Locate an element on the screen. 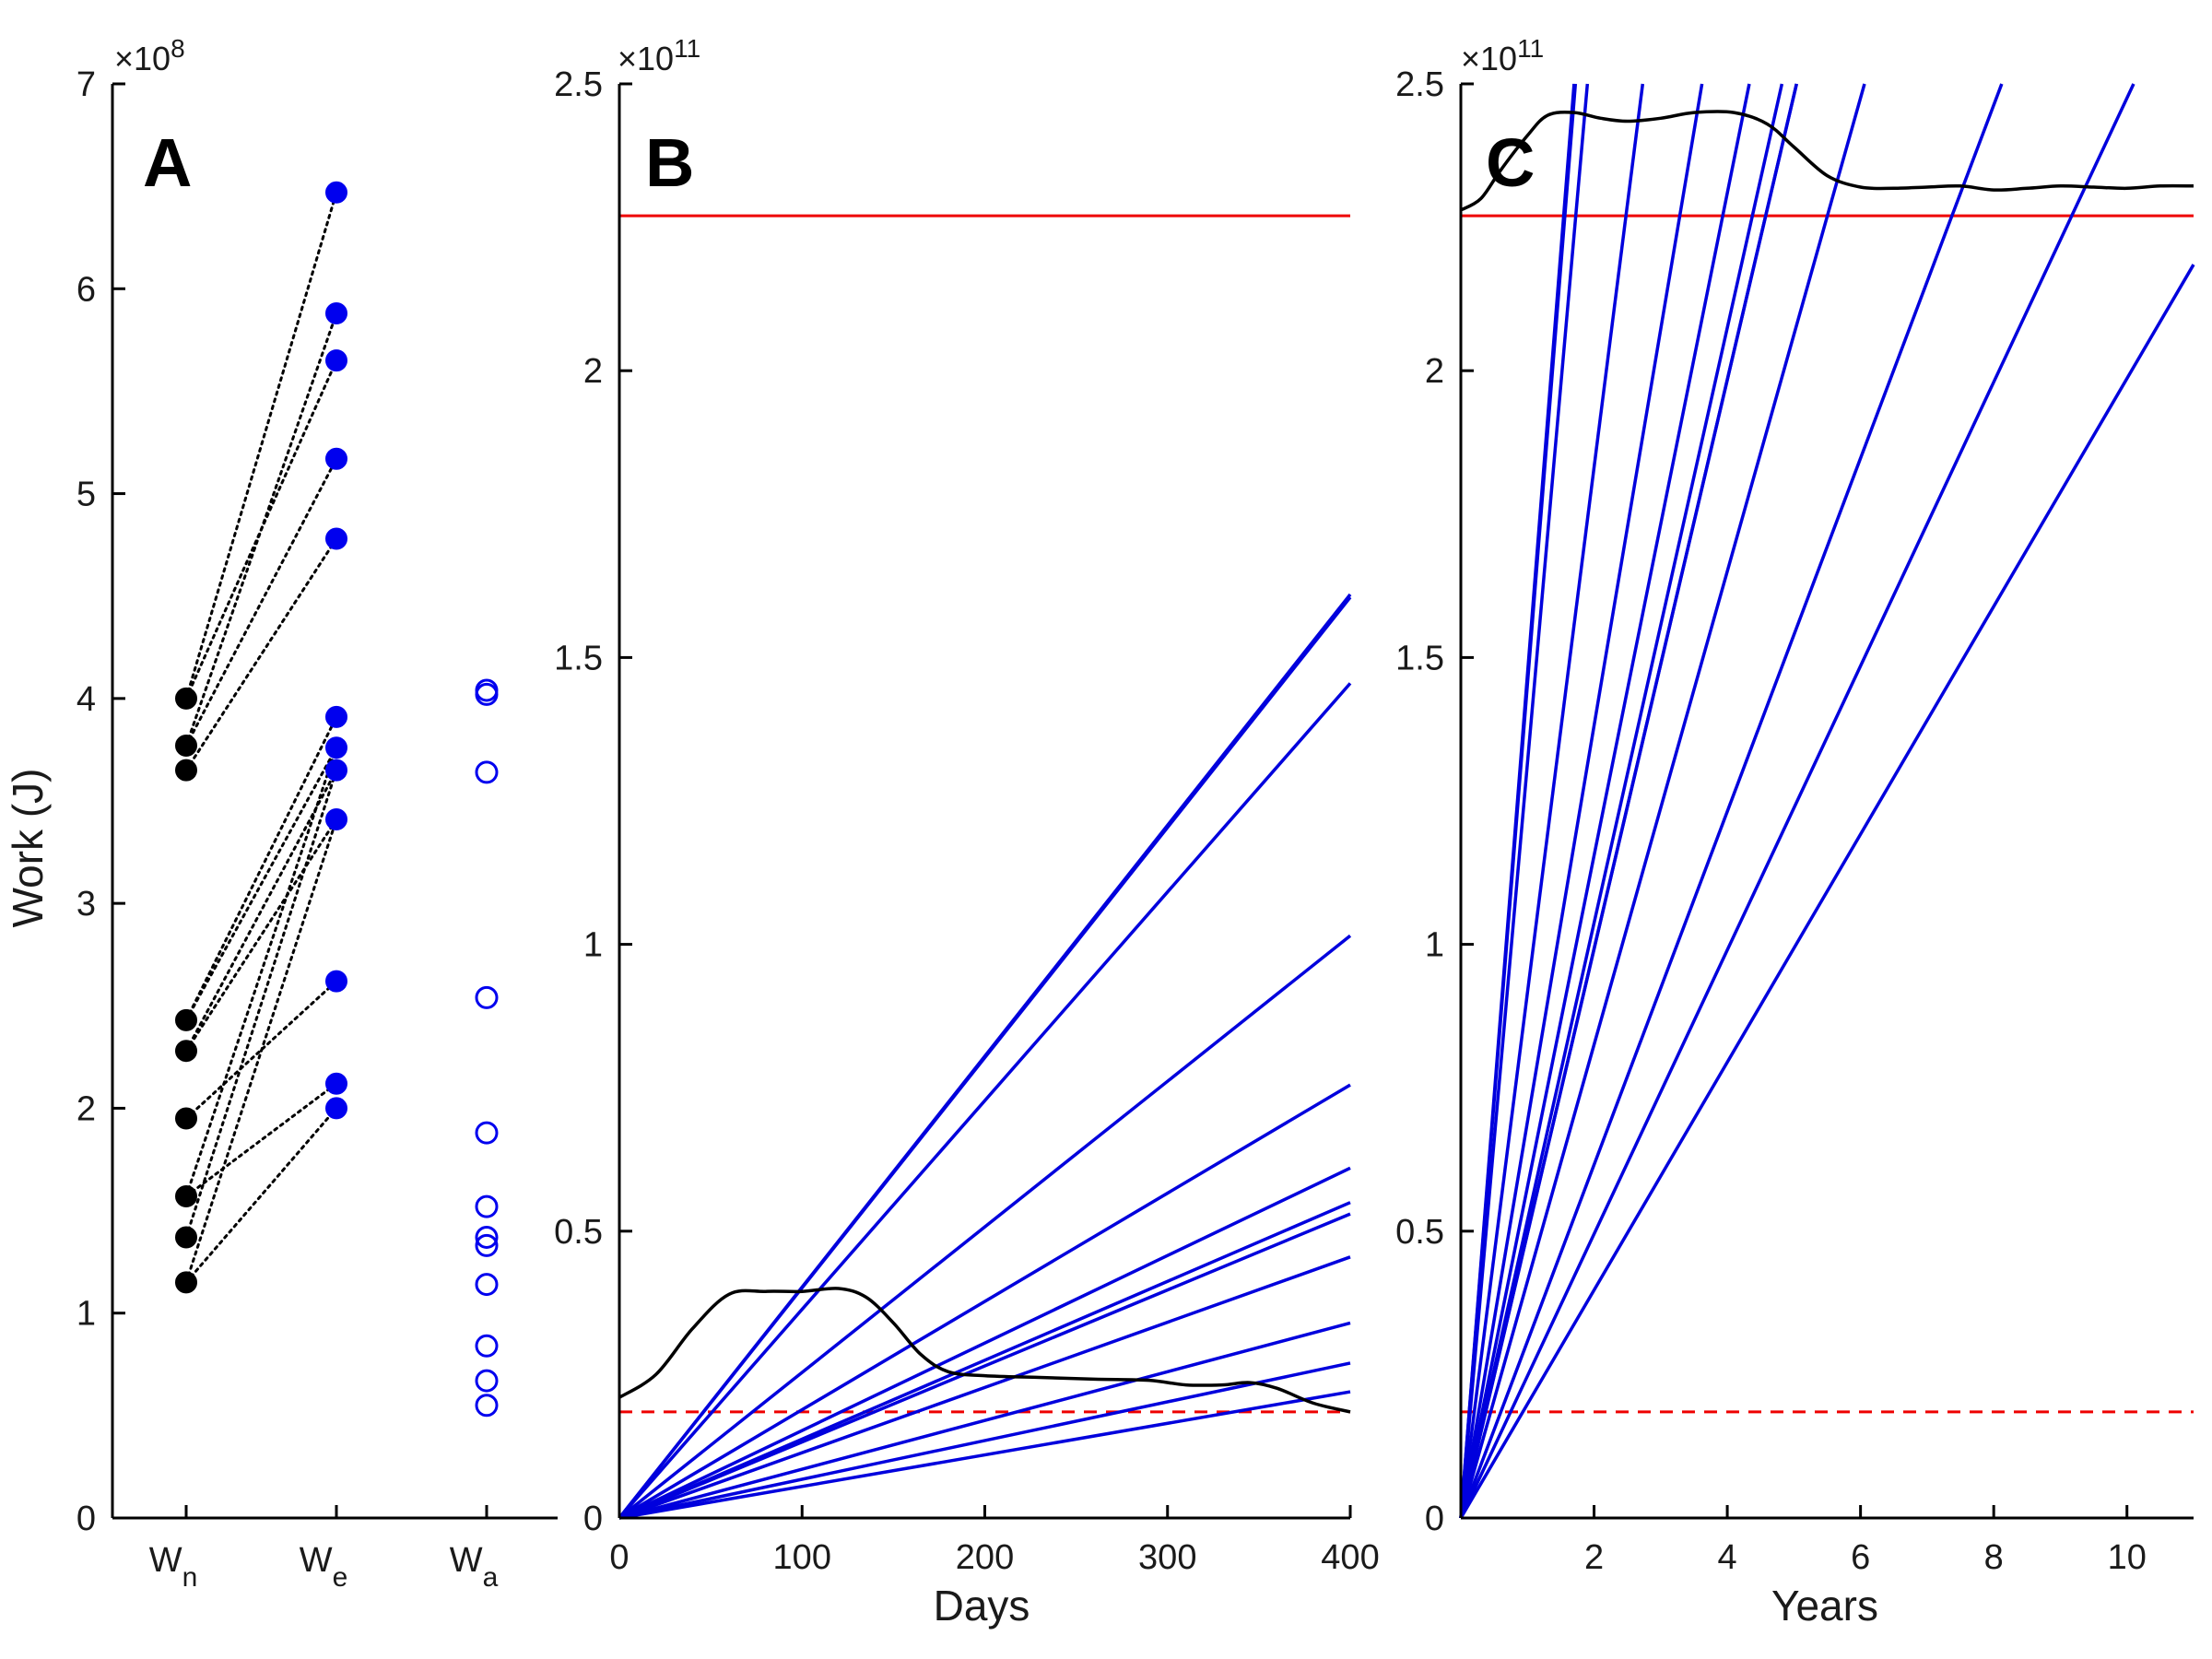 The height and width of the screenshot is (1659, 2212). panel-b-xtick-label: 100 is located at coordinates (802, 1557).